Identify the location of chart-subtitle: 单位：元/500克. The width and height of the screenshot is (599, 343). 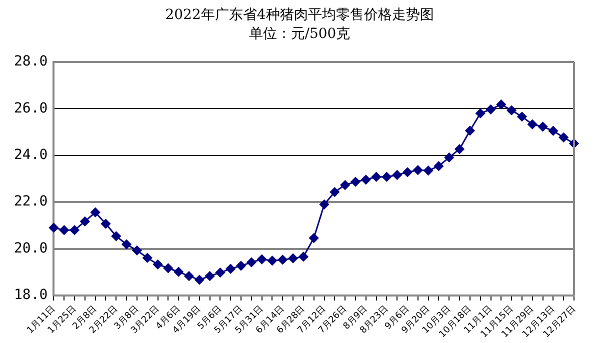
(300, 34).